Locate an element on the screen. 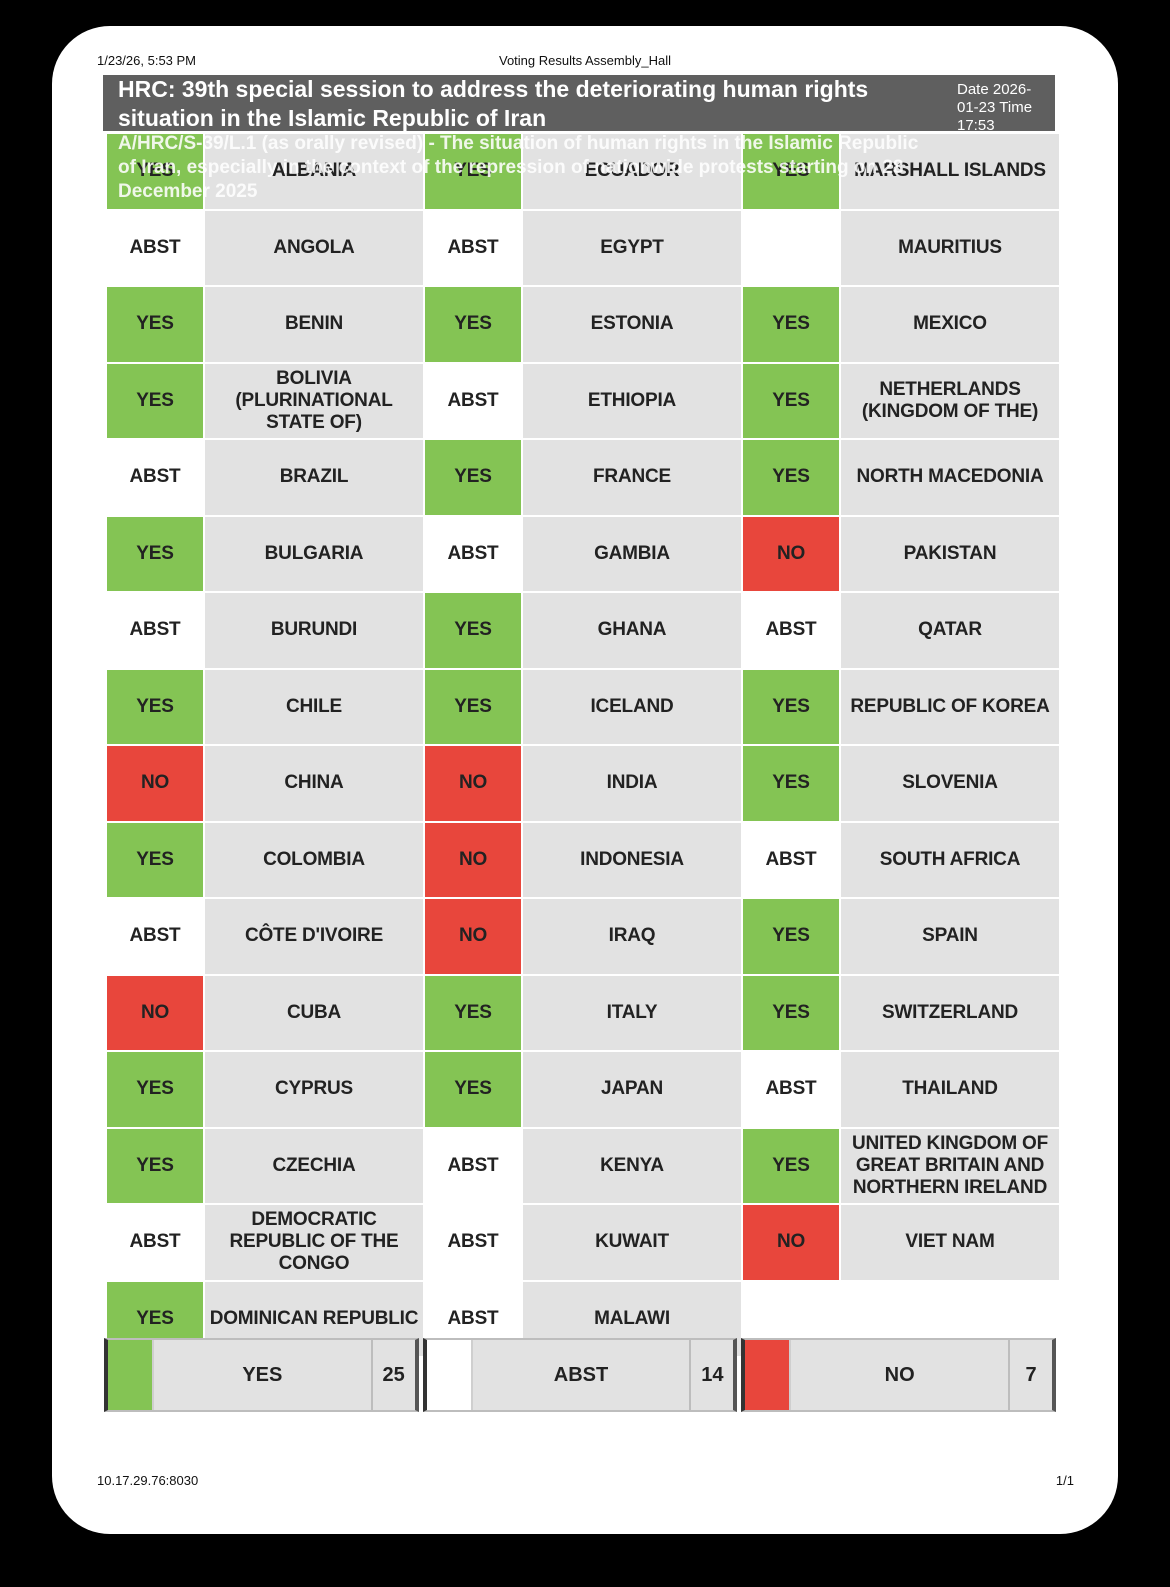 The image size is (1170, 1587). country-name: BULGARIA is located at coordinates (314, 553).